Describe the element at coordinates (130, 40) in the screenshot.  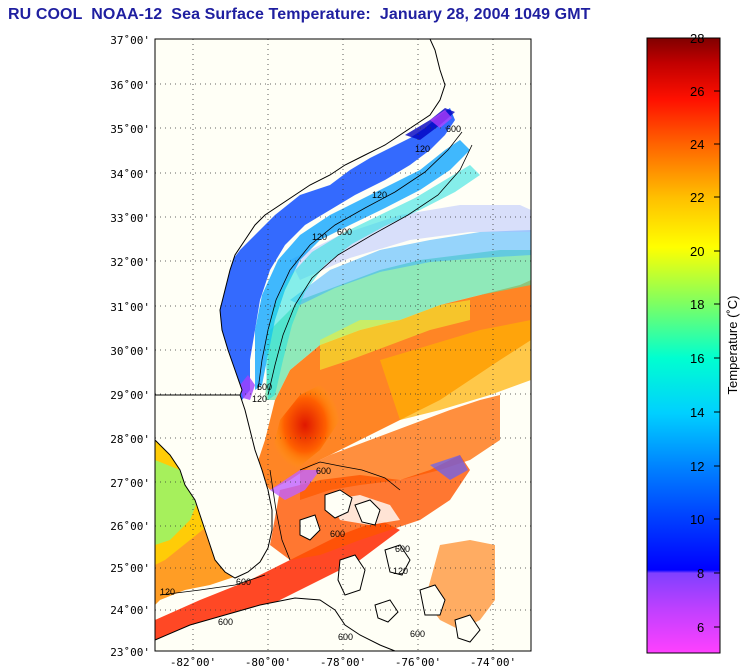
I see `lat-tick-label: 37˚00'` at that location.